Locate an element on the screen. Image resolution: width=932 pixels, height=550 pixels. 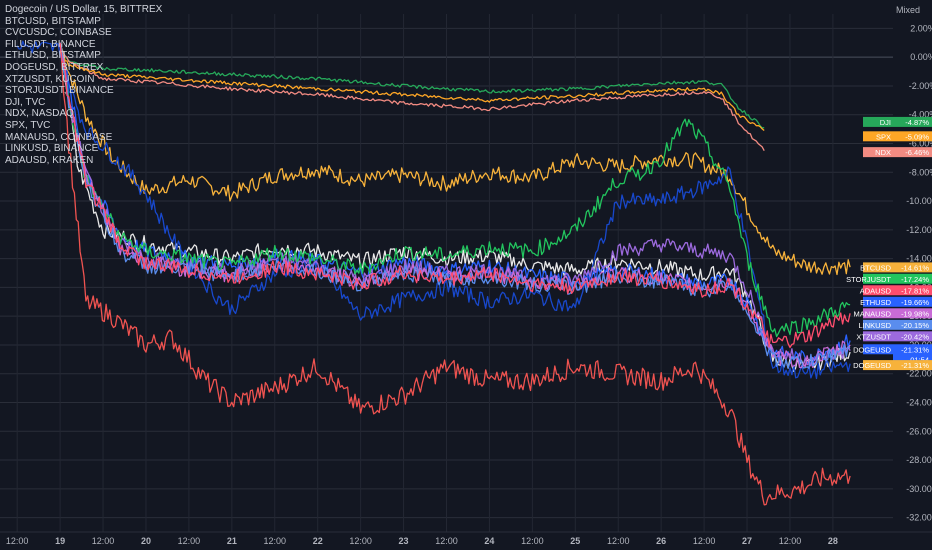
price-label-xtzusdt: XTZUSDT -20.42% is located at coordinates (894, 336).